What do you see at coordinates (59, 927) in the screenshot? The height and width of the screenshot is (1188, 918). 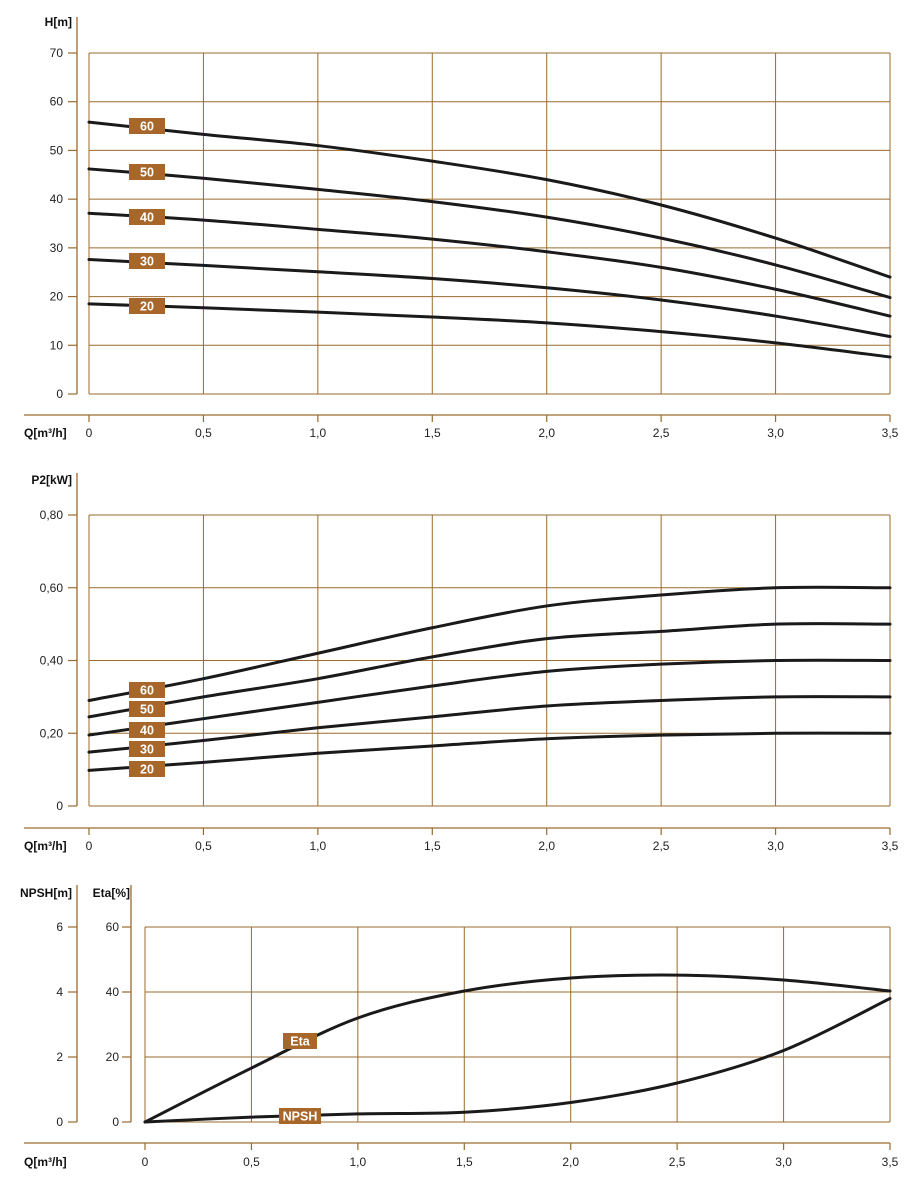 I see `y-tick-label: 6` at bounding box center [59, 927].